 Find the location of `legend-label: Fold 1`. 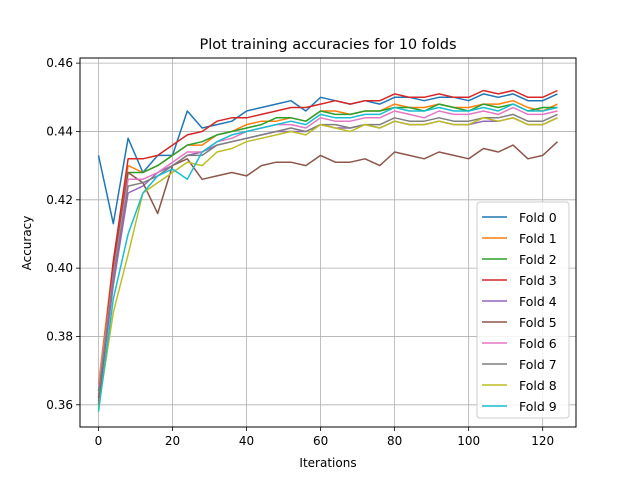

legend-label: Fold 1 is located at coordinates (538, 238).